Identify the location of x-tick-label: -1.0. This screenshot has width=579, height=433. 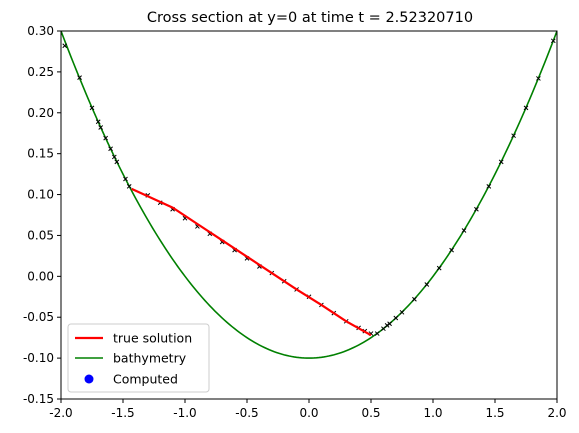
(184, 413).